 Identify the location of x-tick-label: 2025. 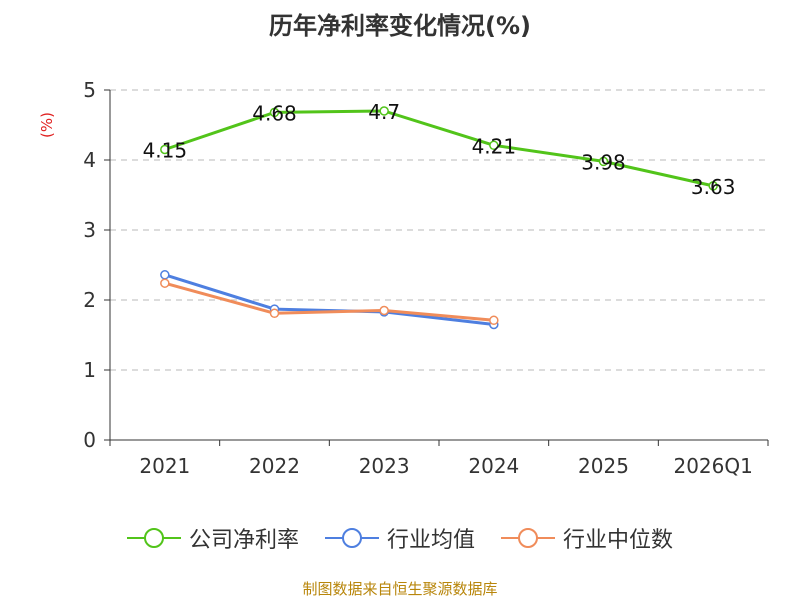
(603, 466).